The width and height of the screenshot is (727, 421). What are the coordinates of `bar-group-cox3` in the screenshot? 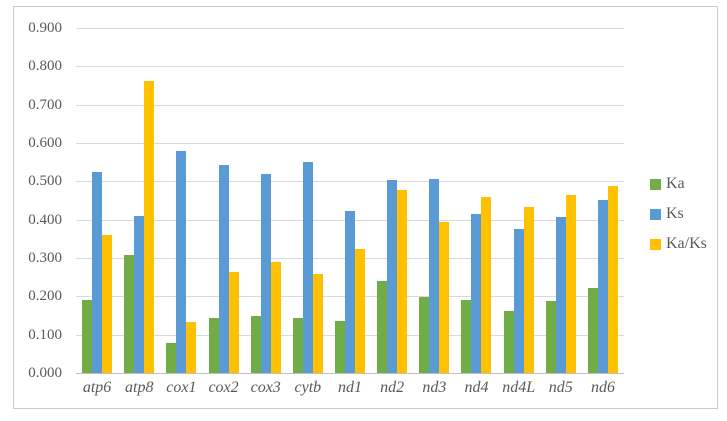 It's located at (266, 201).